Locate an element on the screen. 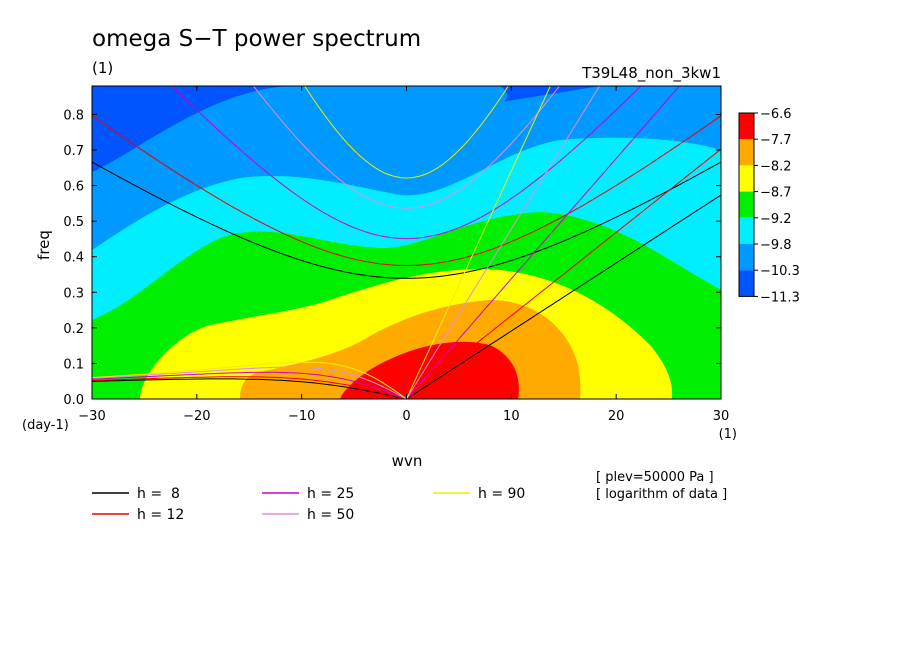 Image resolution: width=904 pixels, height=654 pixels. ig-curve-h90 is located at coordinates (406, 132).